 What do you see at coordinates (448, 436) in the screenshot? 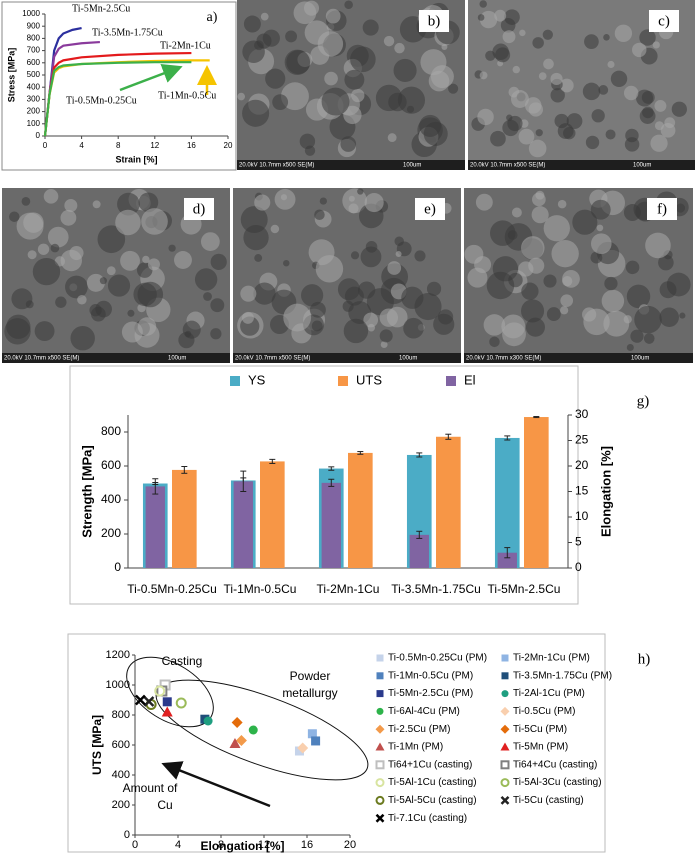
I see `error-bar` at bounding box center [448, 436].